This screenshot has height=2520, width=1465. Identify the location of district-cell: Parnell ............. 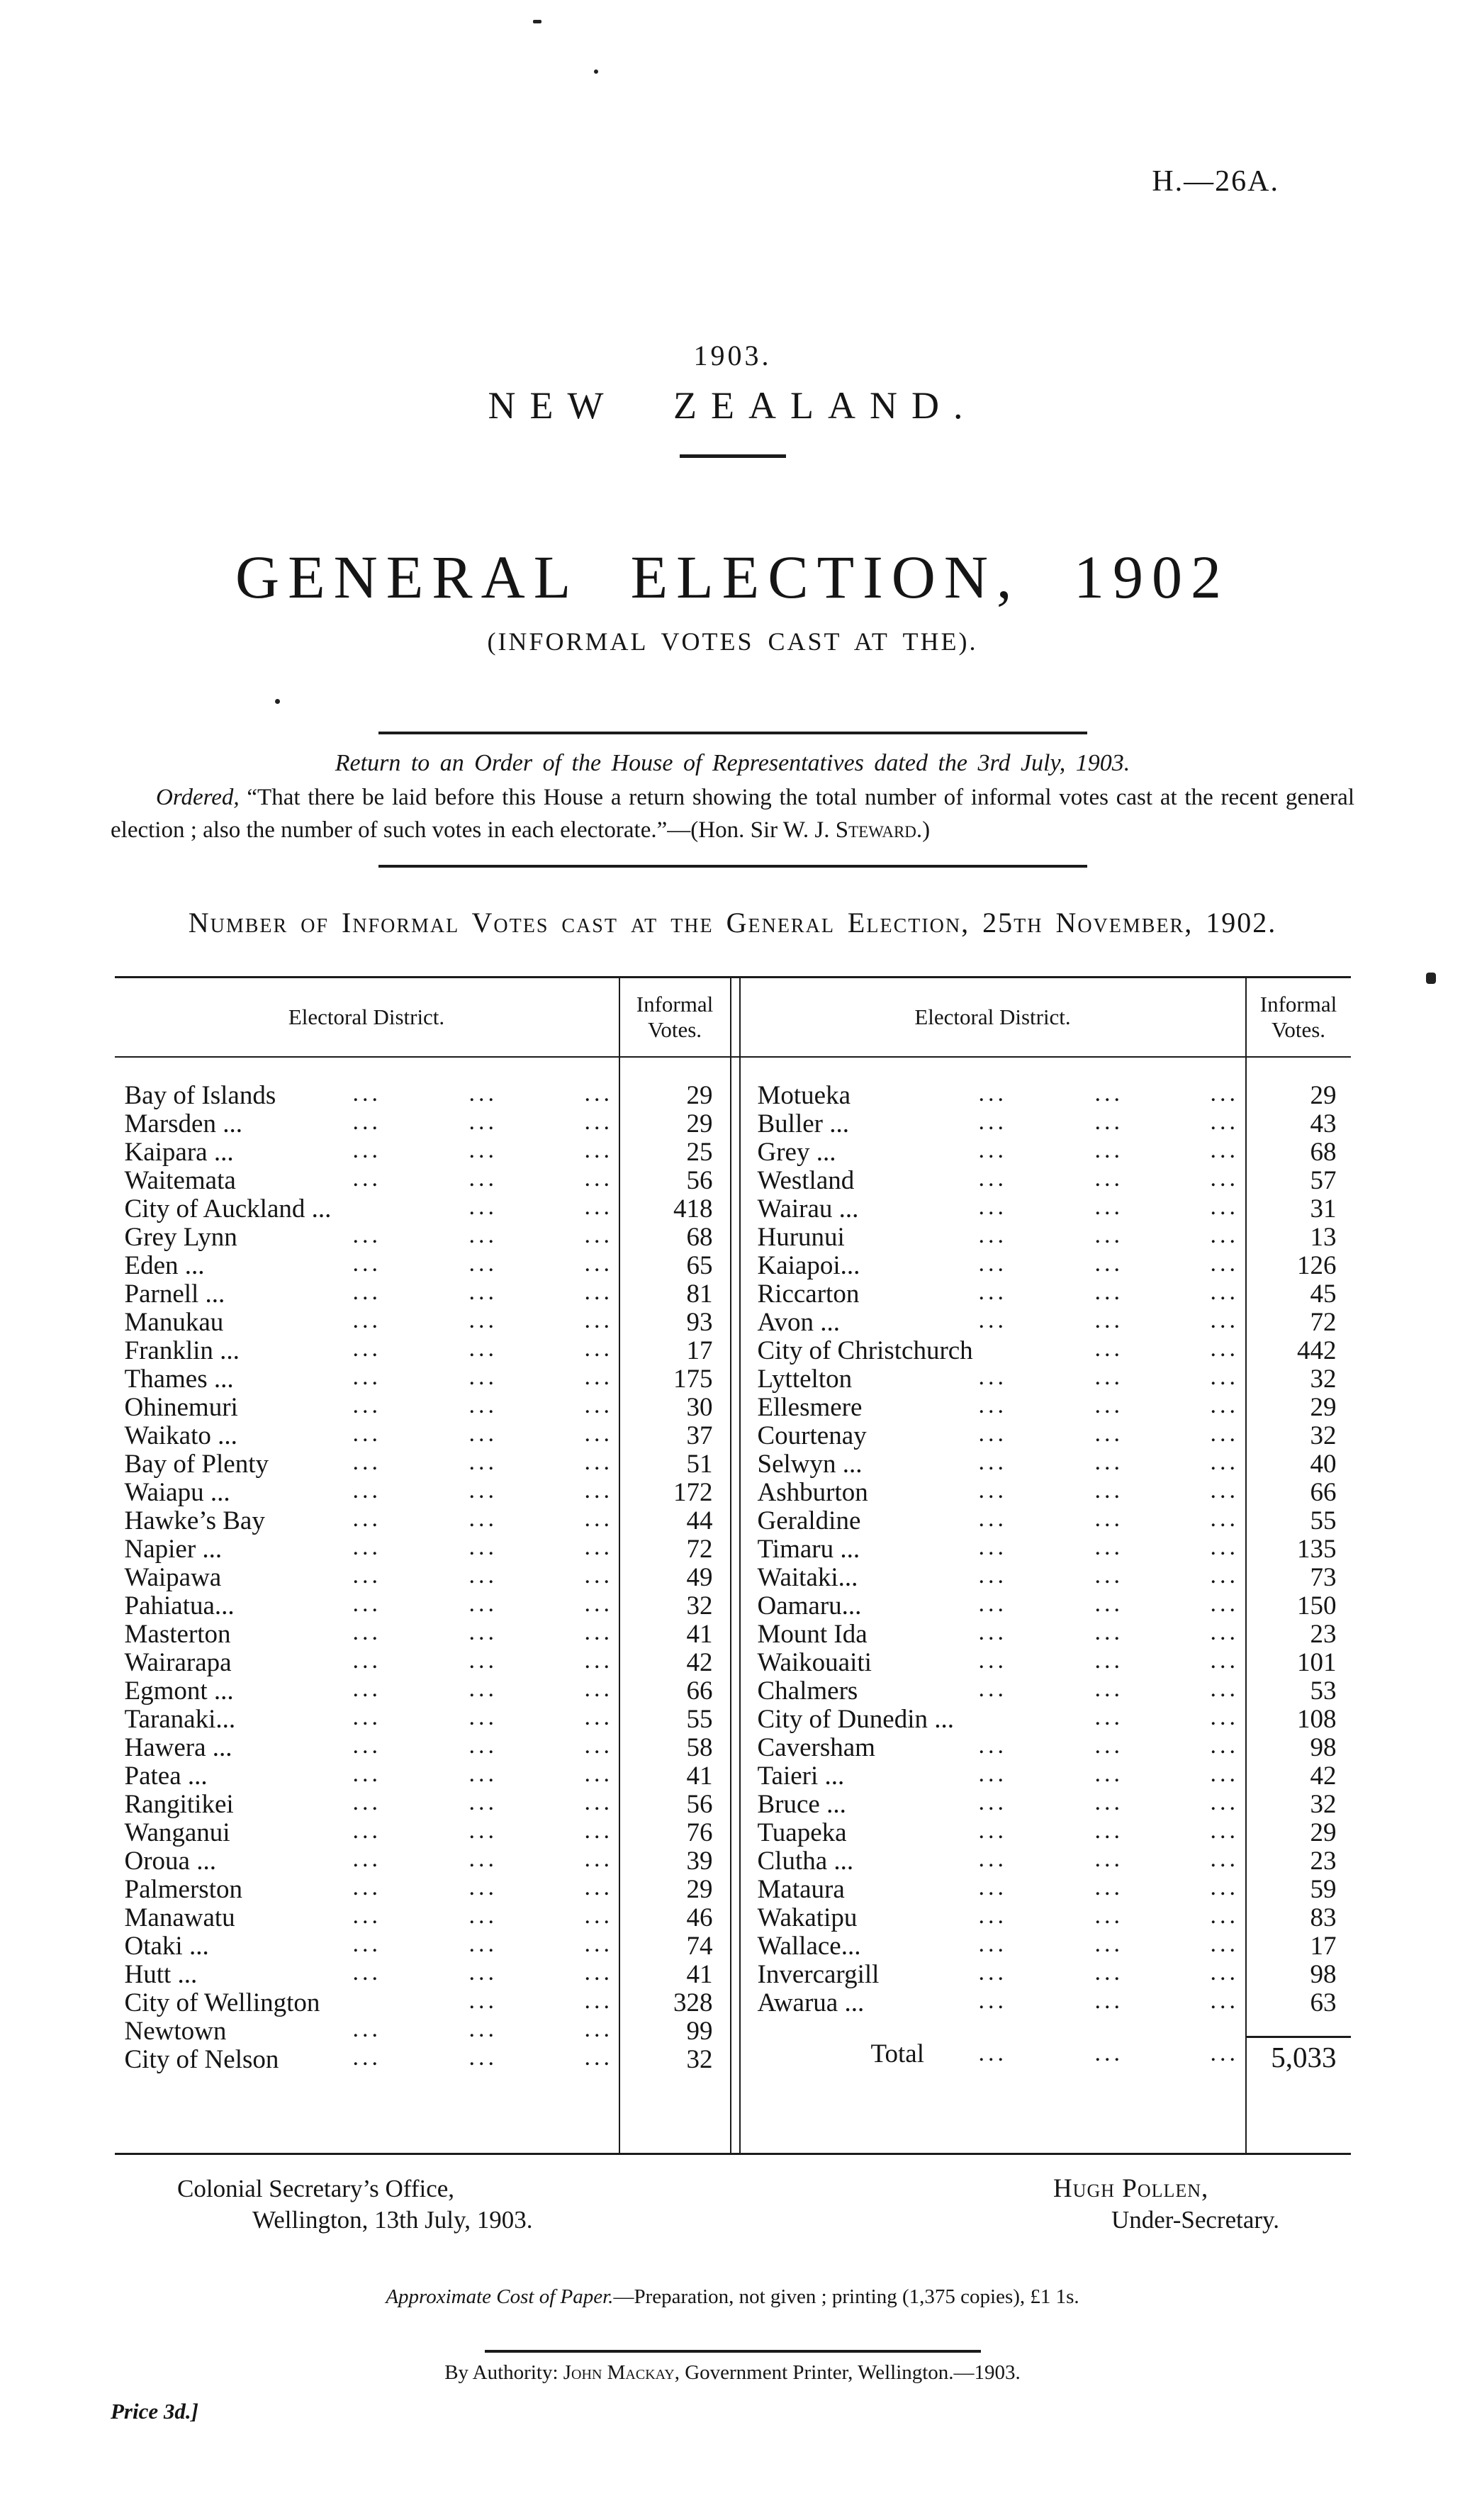
(368, 1294).